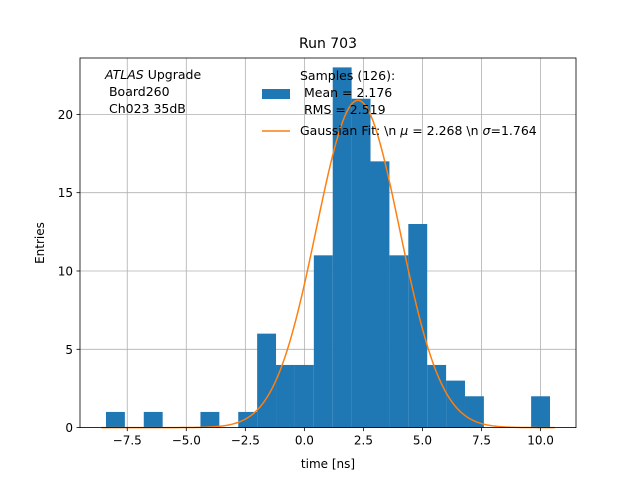 The width and height of the screenshot is (640, 480). What do you see at coordinates (65, 271) in the screenshot?
I see `y-tick-label-2: 10` at bounding box center [65, 271].